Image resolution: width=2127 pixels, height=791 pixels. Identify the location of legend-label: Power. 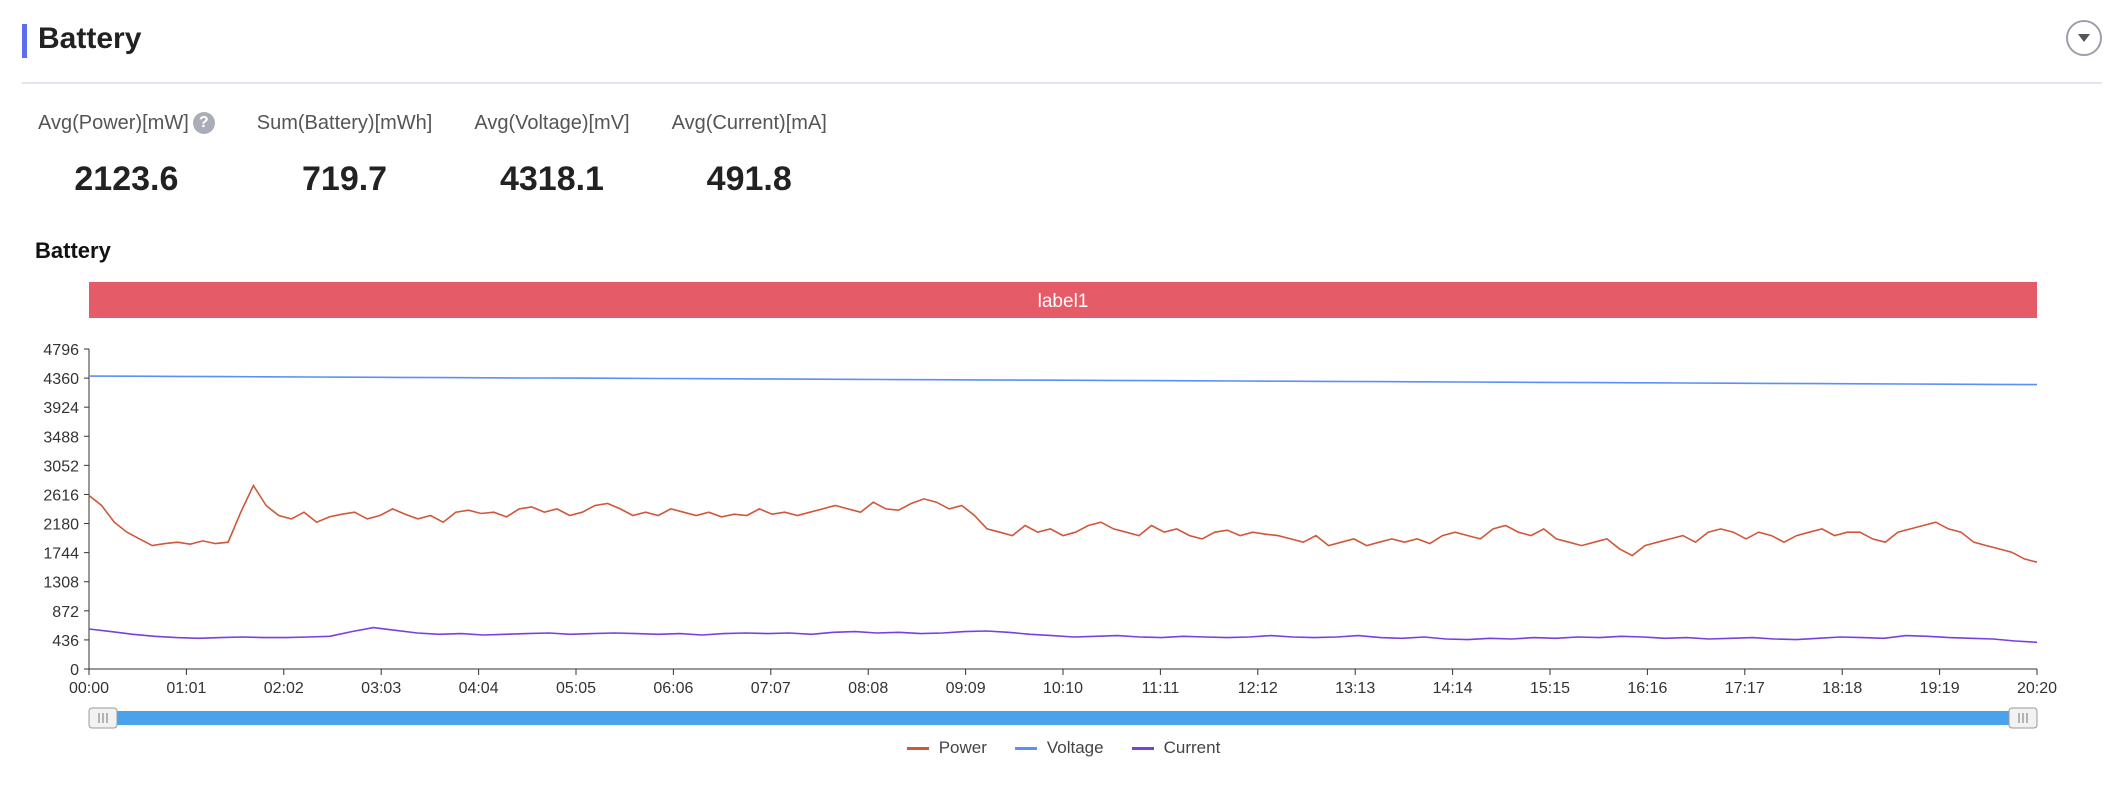
(962, 747).